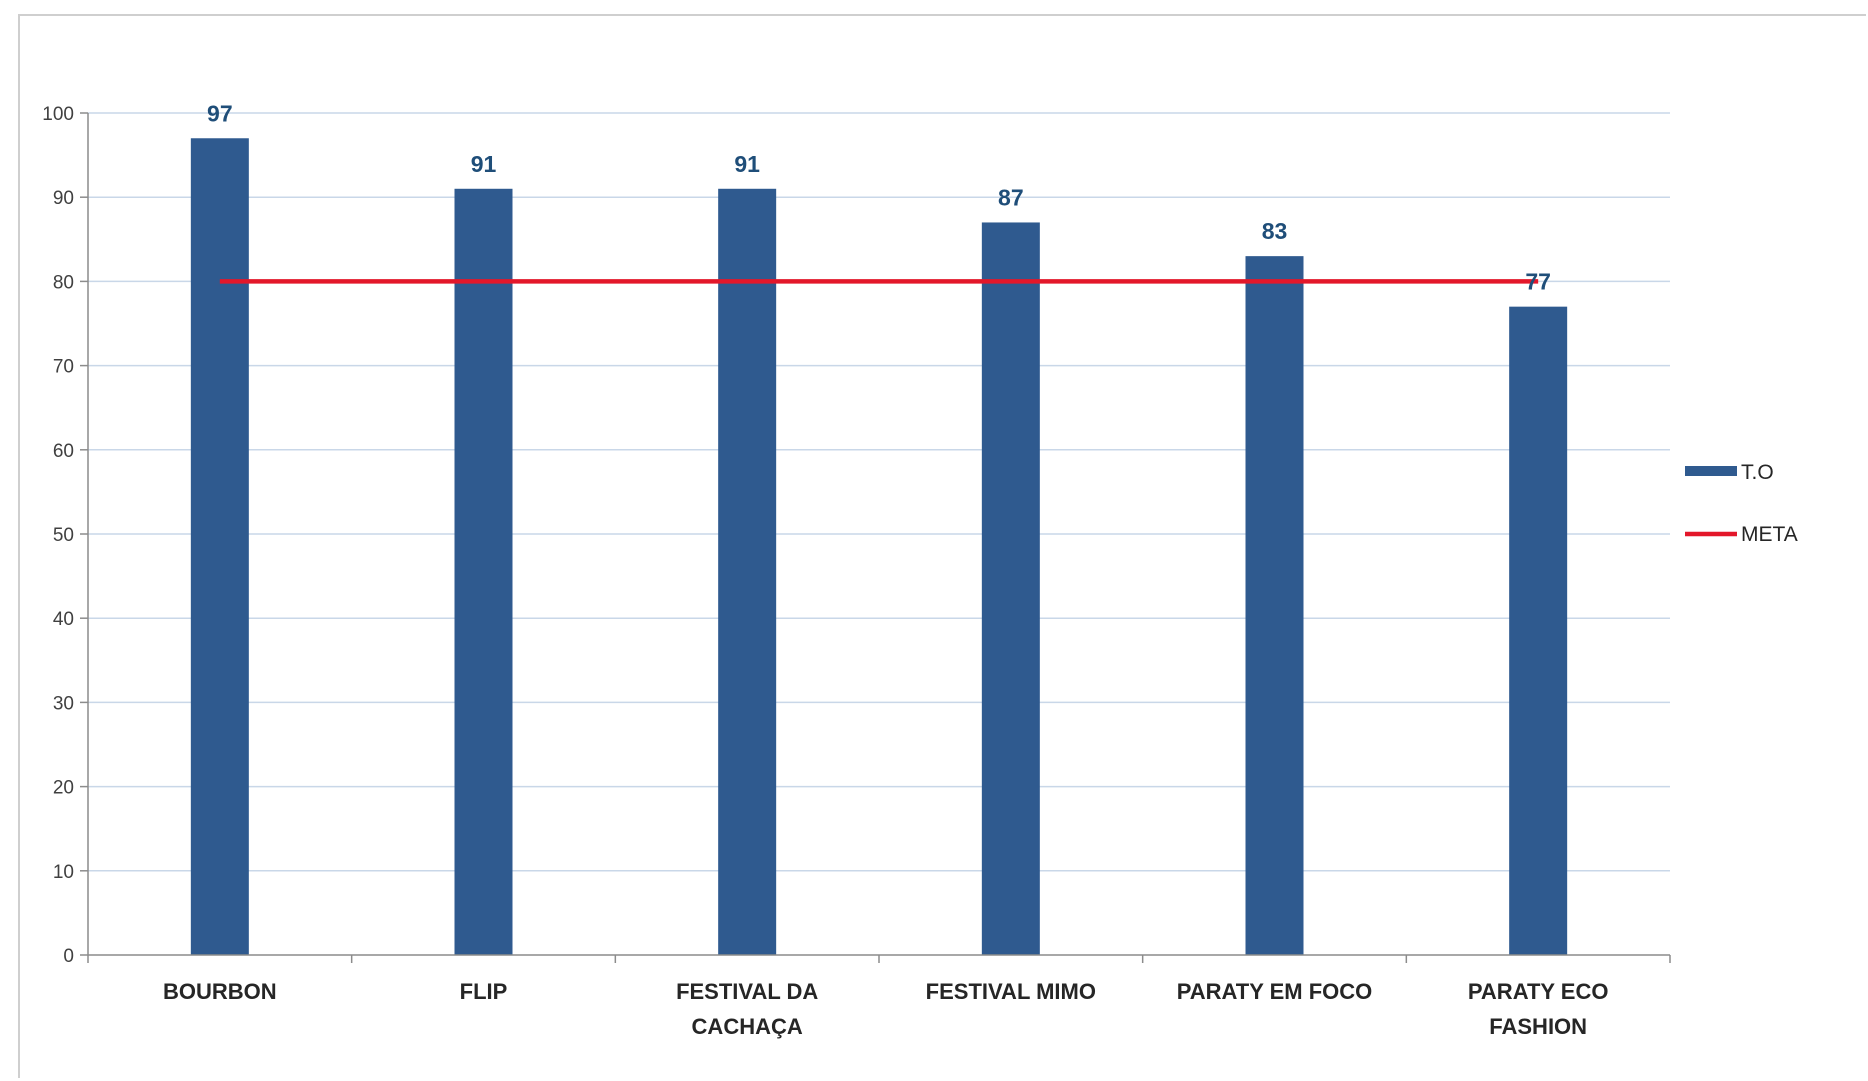 The image size is (1868, 1081). I want to click on y-tick-label: 0, so click(68, 956).